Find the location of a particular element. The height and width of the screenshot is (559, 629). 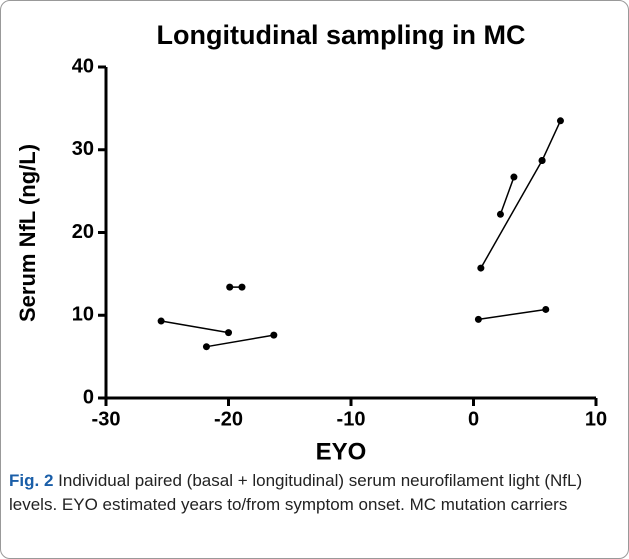

y-tick-label: 40 is located at coordinates (83, 66).